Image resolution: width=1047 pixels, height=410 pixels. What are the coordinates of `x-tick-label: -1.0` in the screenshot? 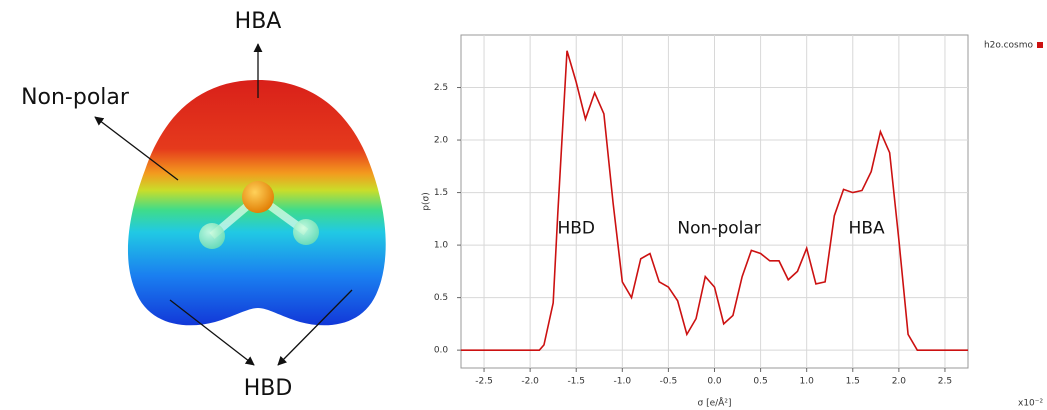 It's located at (623, 382).